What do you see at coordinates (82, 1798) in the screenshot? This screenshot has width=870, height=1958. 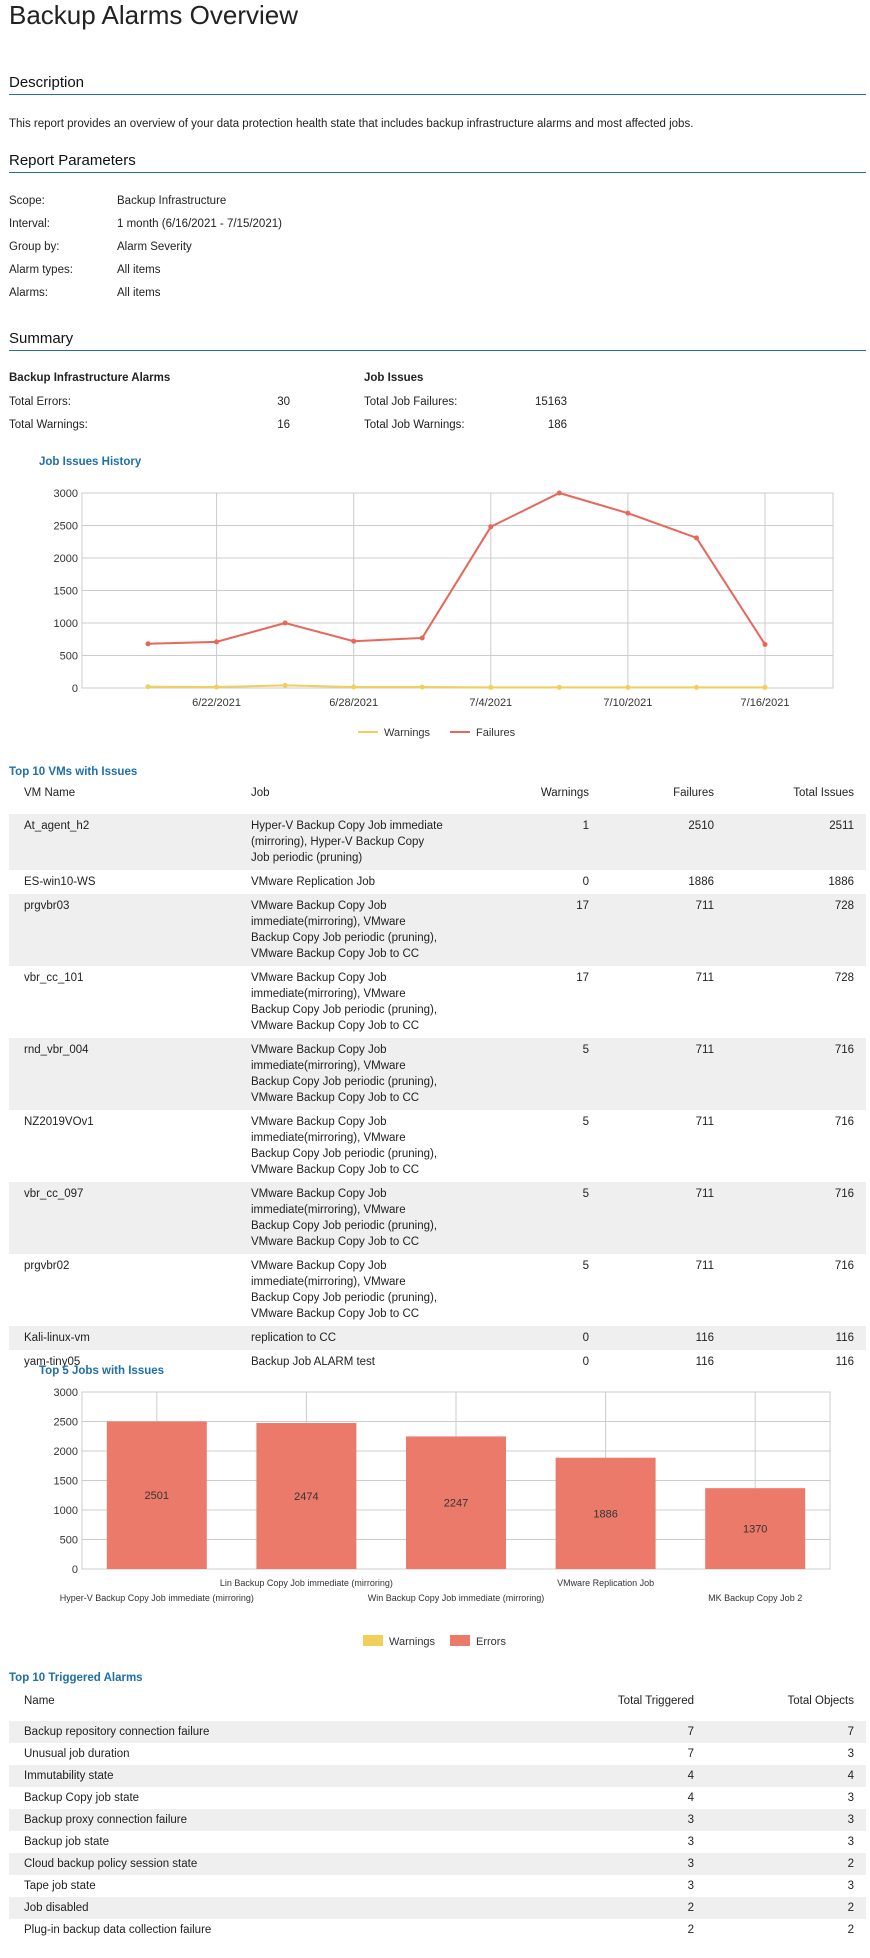 I see `alarm-name-cell: Backup Copy job state` at bounding box center [82, 1798].